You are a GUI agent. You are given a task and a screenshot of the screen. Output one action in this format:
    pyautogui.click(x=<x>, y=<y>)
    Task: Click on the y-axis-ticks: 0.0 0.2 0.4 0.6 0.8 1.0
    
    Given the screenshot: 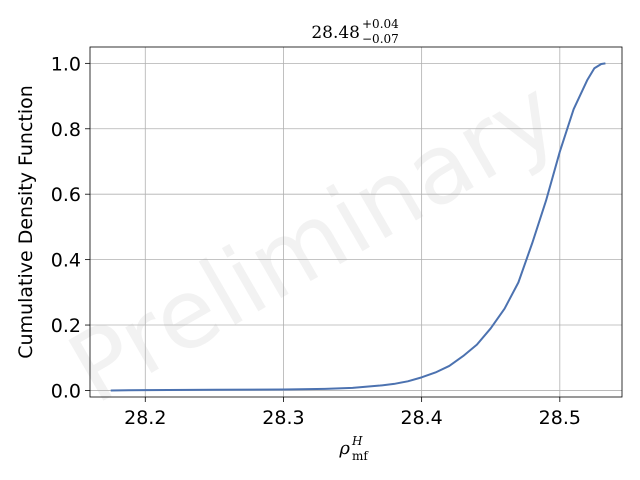 What is the action you would take?
    pyautogui.click(x=70, y=227)
    